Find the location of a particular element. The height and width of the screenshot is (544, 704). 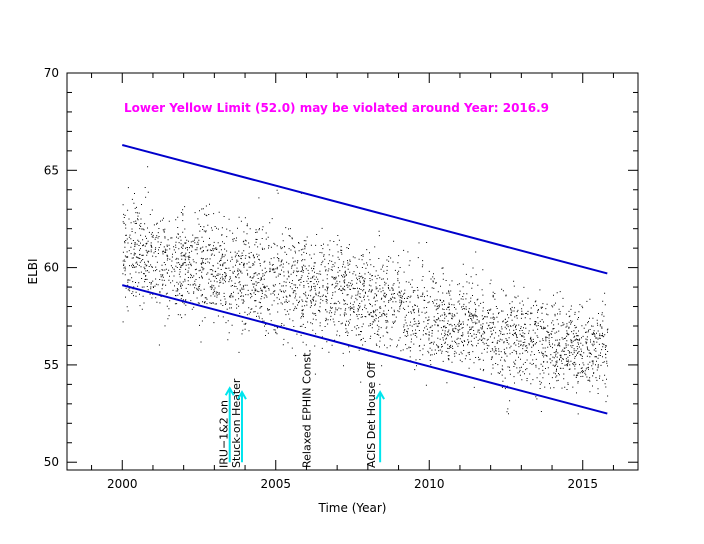

x-tick-label: 2010 is located at coordinates (429, 484).